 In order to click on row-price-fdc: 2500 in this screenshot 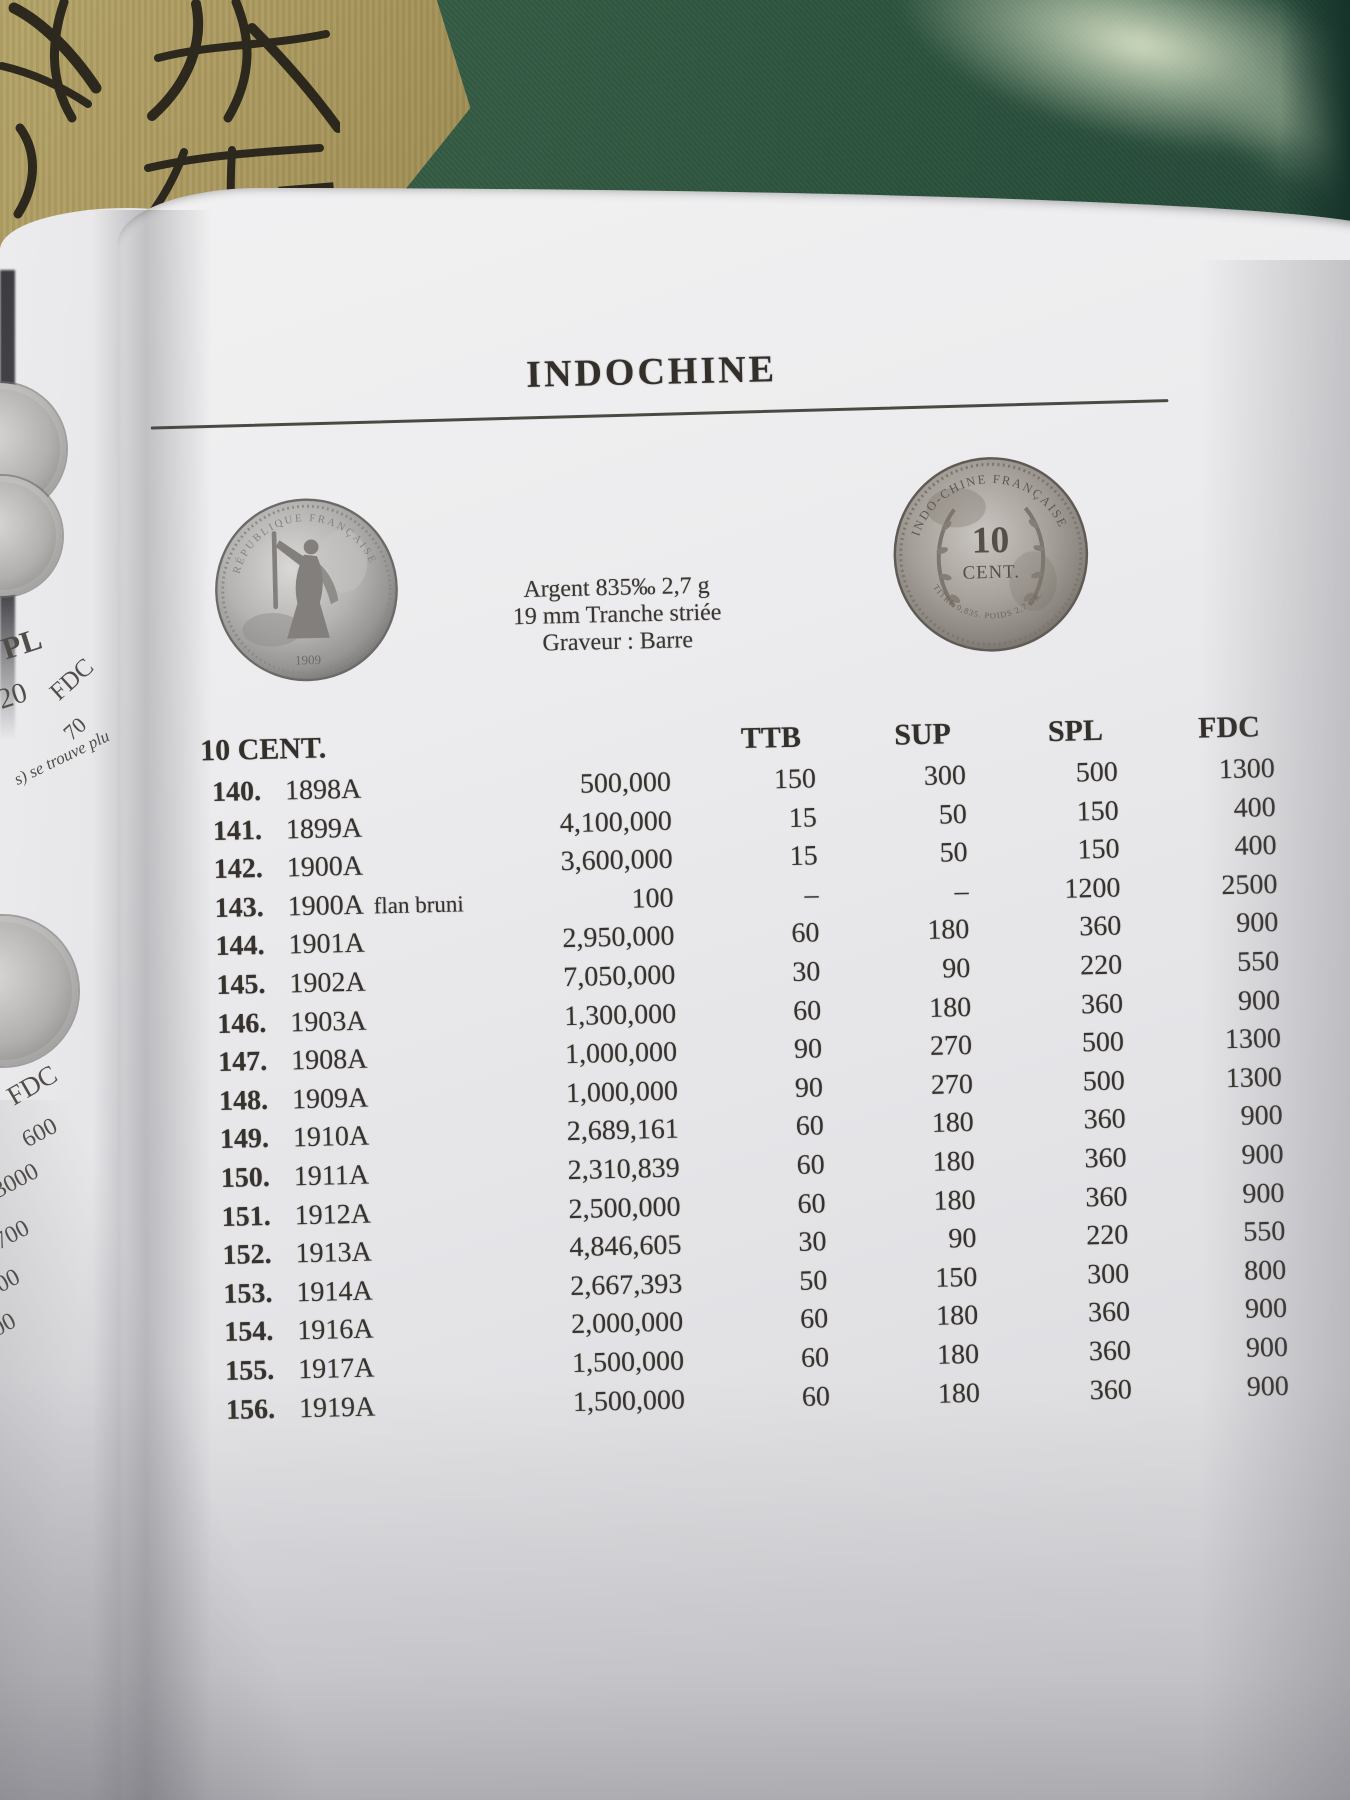, I will do `click(1249, 884)`.